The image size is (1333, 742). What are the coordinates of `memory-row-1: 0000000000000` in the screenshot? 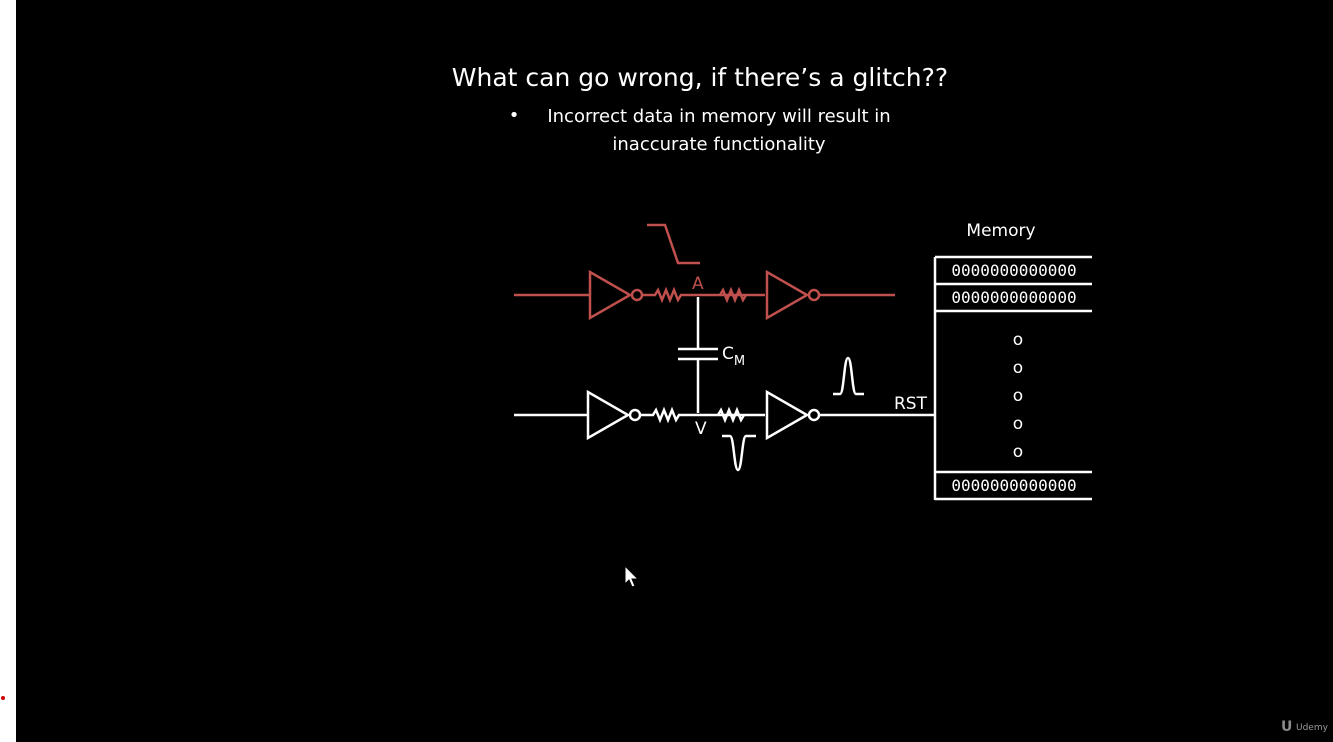 It's located at (1013, 270).